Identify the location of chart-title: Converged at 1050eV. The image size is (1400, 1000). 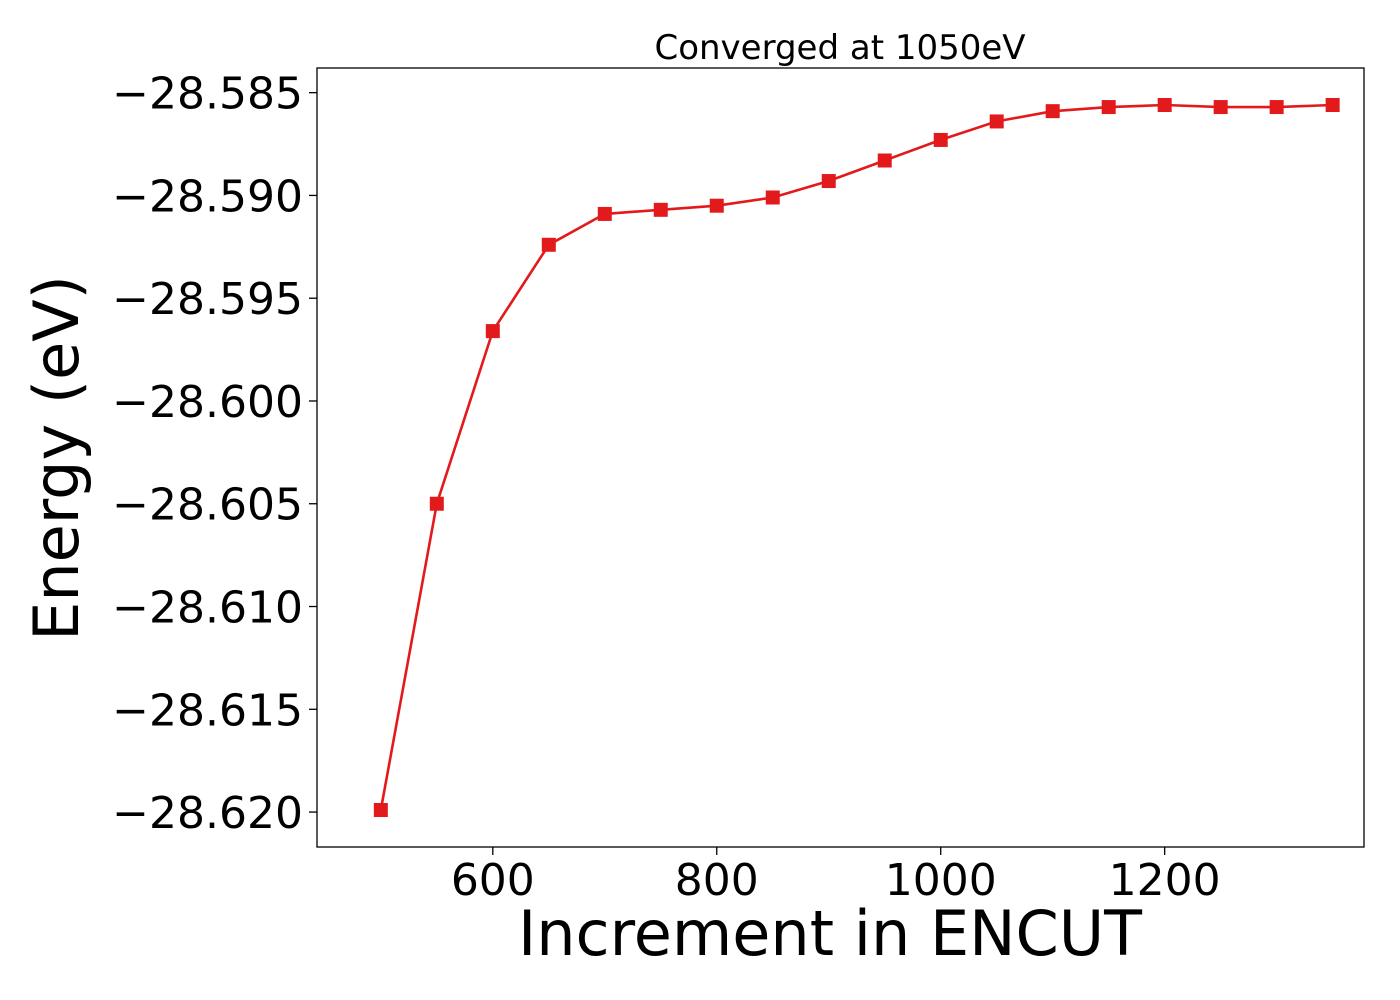
(839, 48).